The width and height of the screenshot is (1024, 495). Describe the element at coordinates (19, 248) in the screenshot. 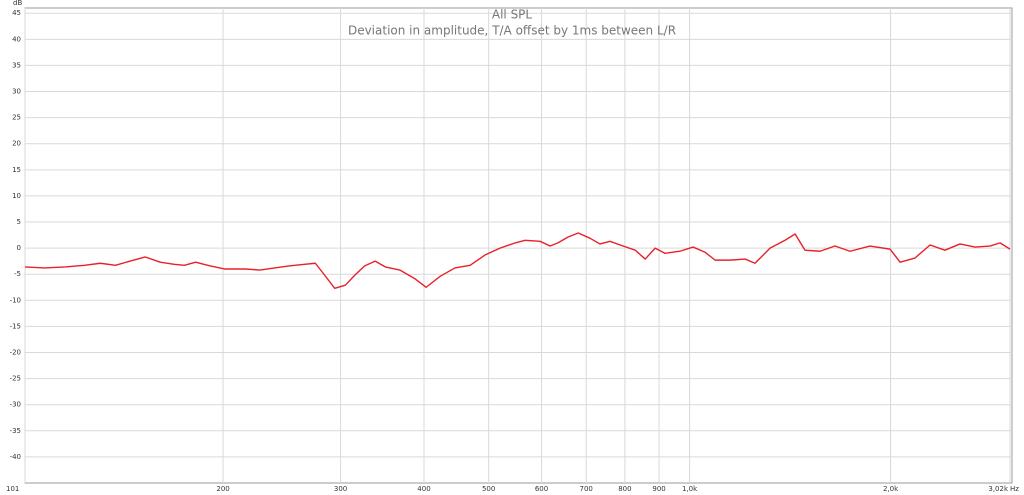

I see `y-tick-label: 0` at that location.